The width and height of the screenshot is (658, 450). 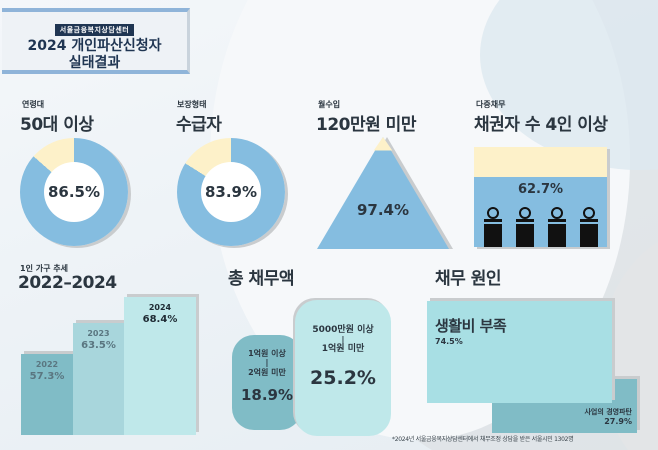 I want to click on creditors-icons, so click(x=541, y=227).